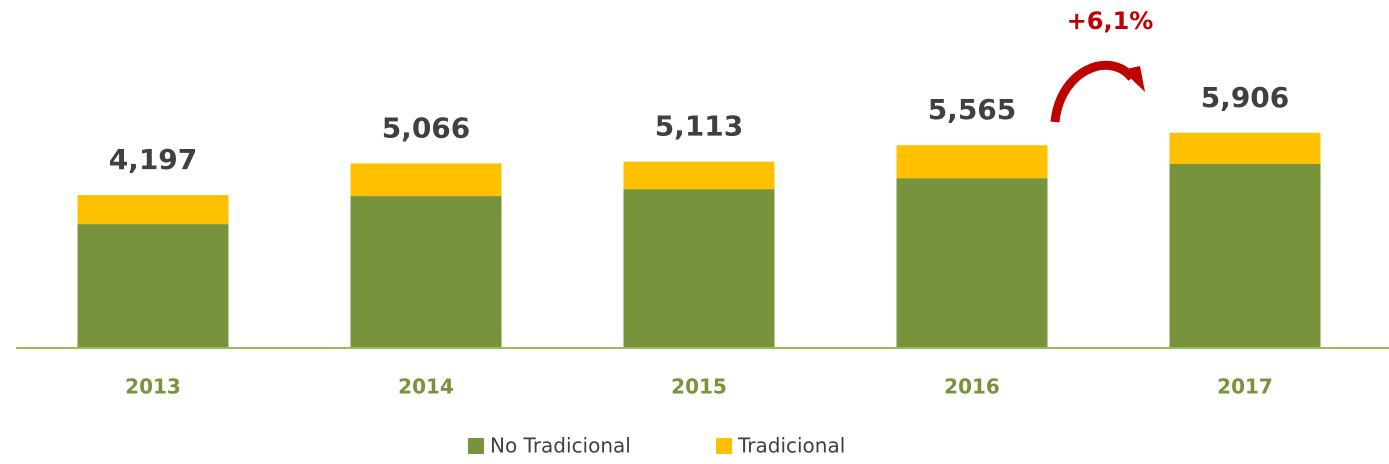 The image size is (1389, 464). What do you see at coordinates (699, 387) in the screenshot?
I see `x-tick-label: 2015` at bounding box center [699, 387].